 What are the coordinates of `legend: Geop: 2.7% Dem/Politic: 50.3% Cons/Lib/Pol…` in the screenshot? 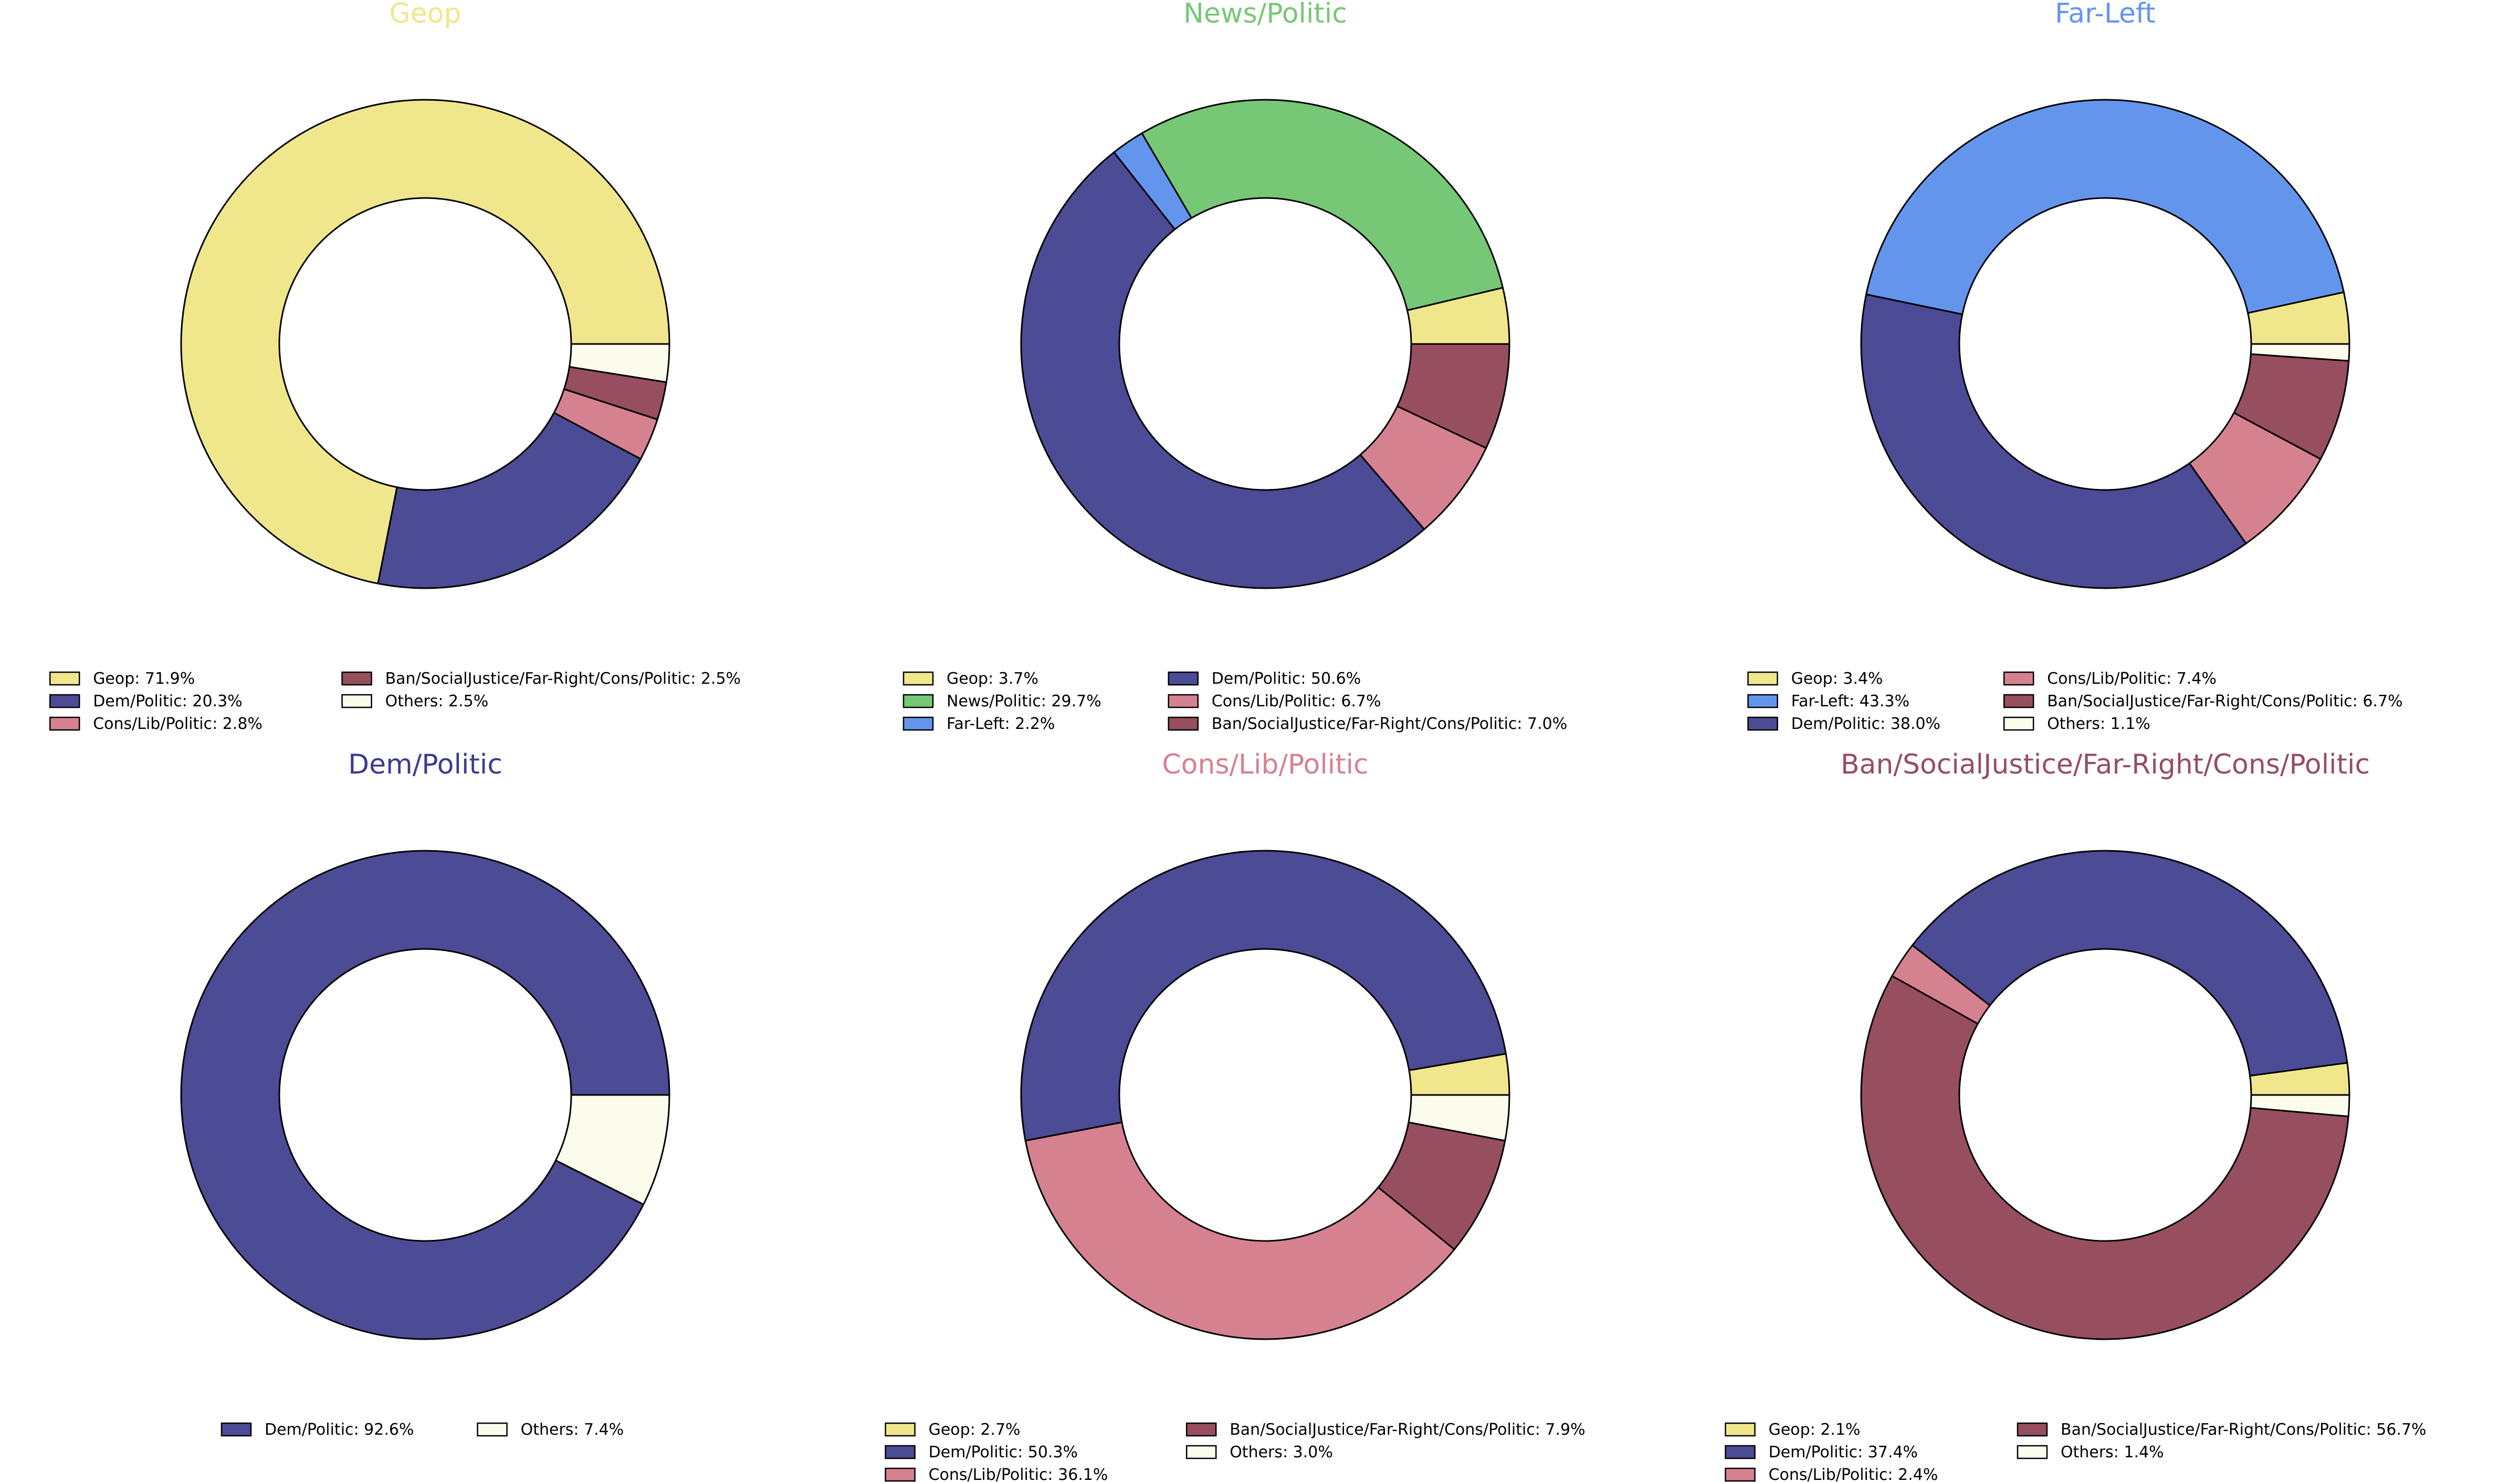 It's located at (1235, 1452).